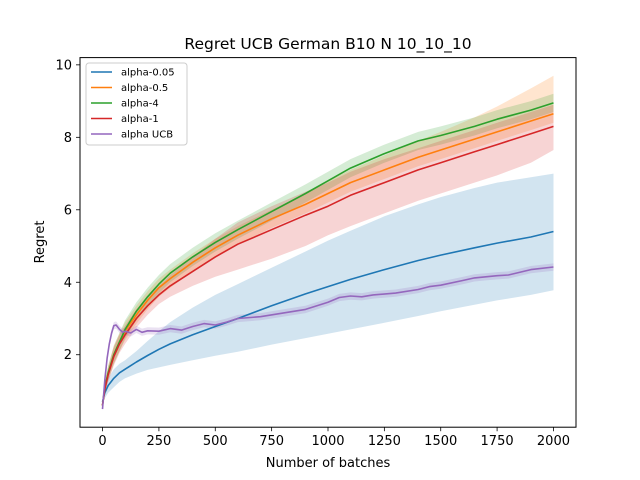 The width and height of the screenshot is (640, 480). I want to click on y-tick-label: 6, so click(68, 210).